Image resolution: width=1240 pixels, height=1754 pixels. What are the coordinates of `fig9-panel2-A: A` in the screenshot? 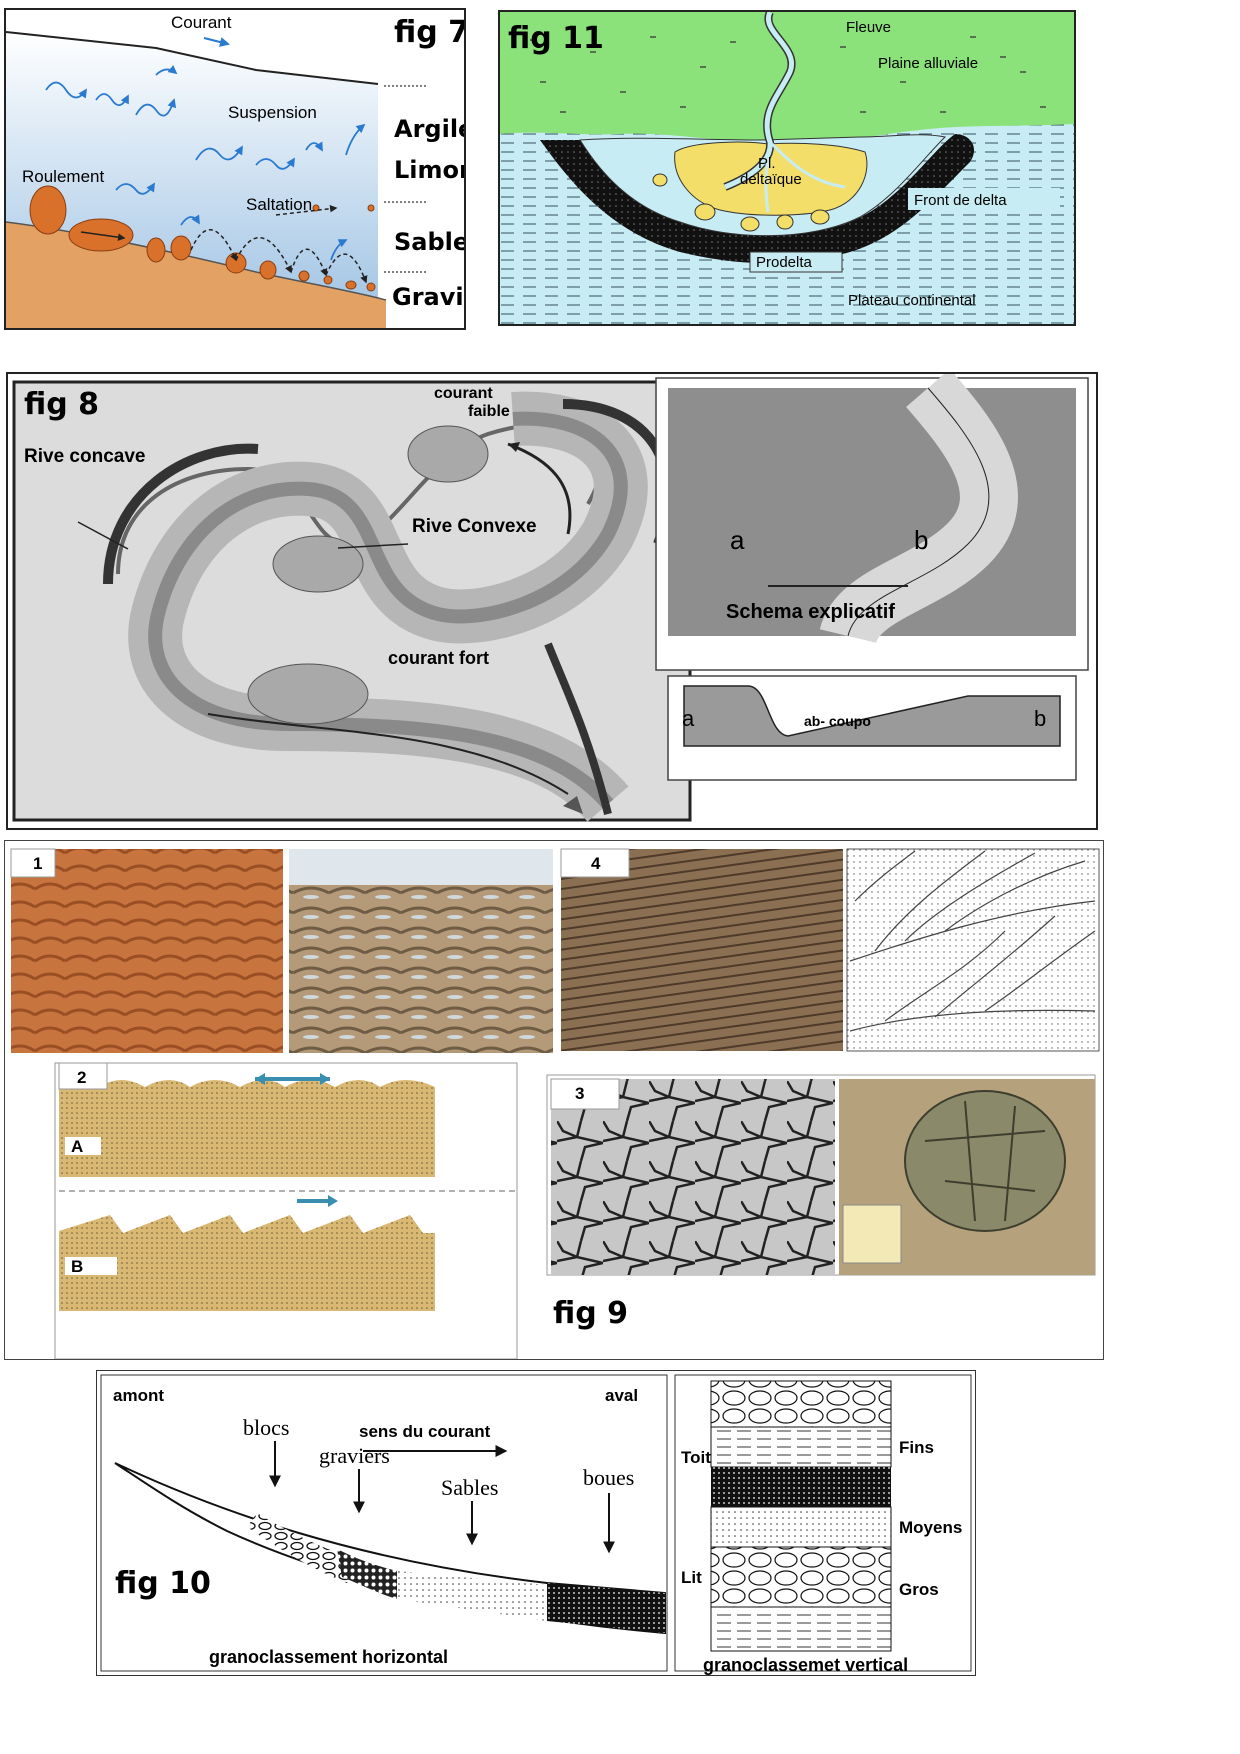 It's located at (77, 1146).